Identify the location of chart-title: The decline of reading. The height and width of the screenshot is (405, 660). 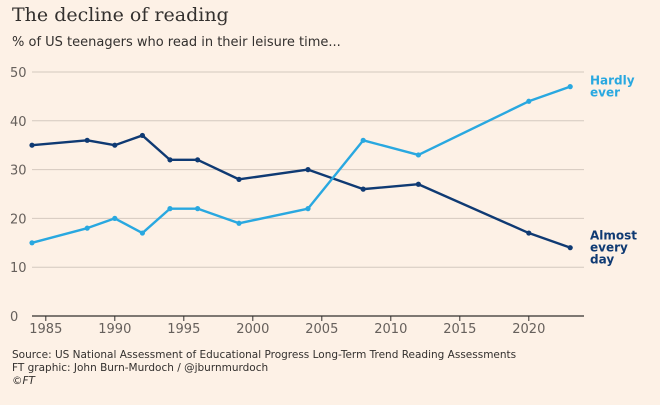
(120, 15).